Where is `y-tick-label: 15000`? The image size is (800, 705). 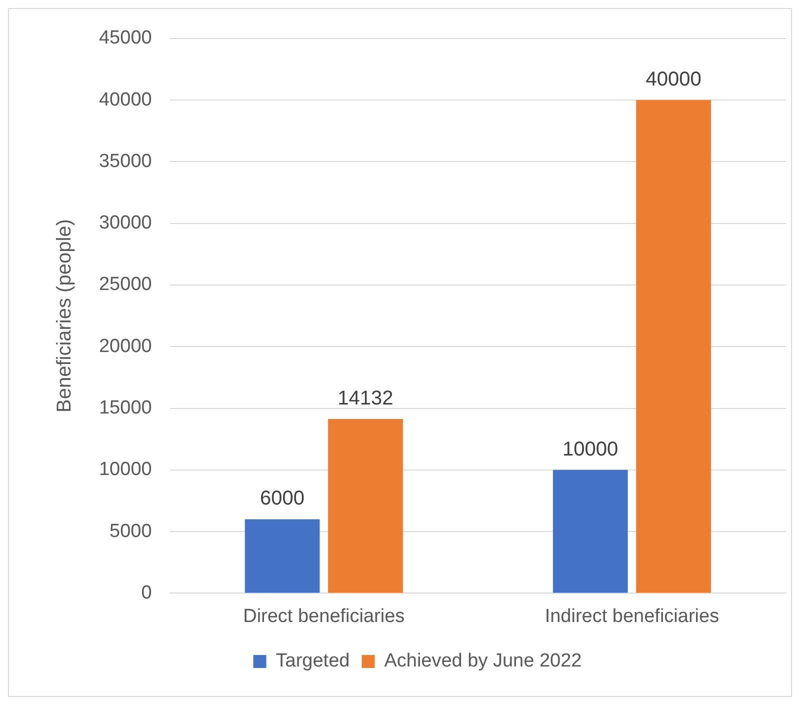 y-tick-label: 15000 is located at coordinates (125, 408).